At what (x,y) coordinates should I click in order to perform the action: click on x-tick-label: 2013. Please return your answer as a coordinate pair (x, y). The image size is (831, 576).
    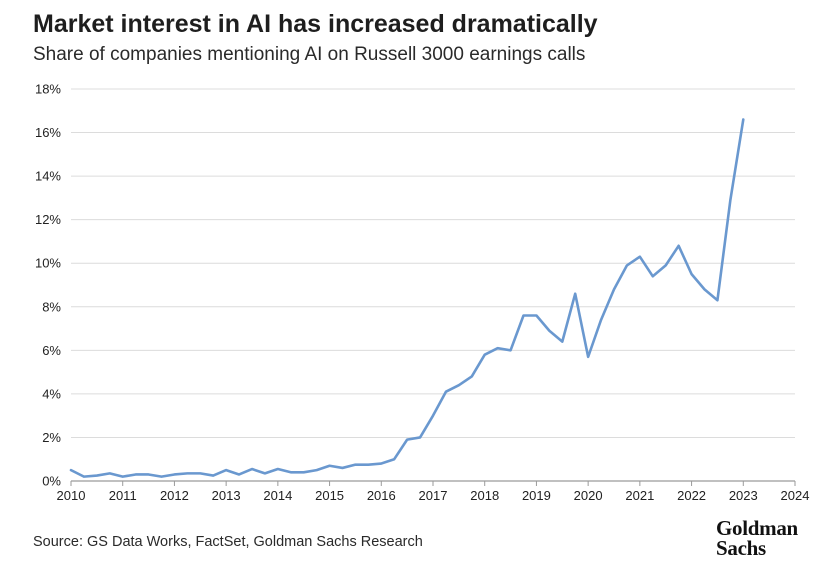
    Looking at the image, I should click on (226, 495).